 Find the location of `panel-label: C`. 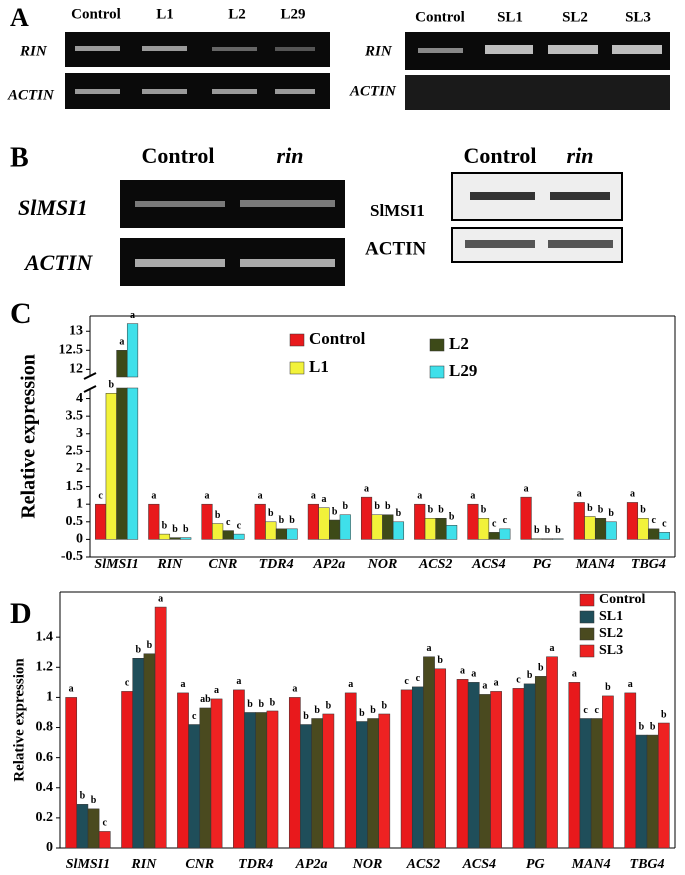

panel-label: C is located at coordinates (21, 313).